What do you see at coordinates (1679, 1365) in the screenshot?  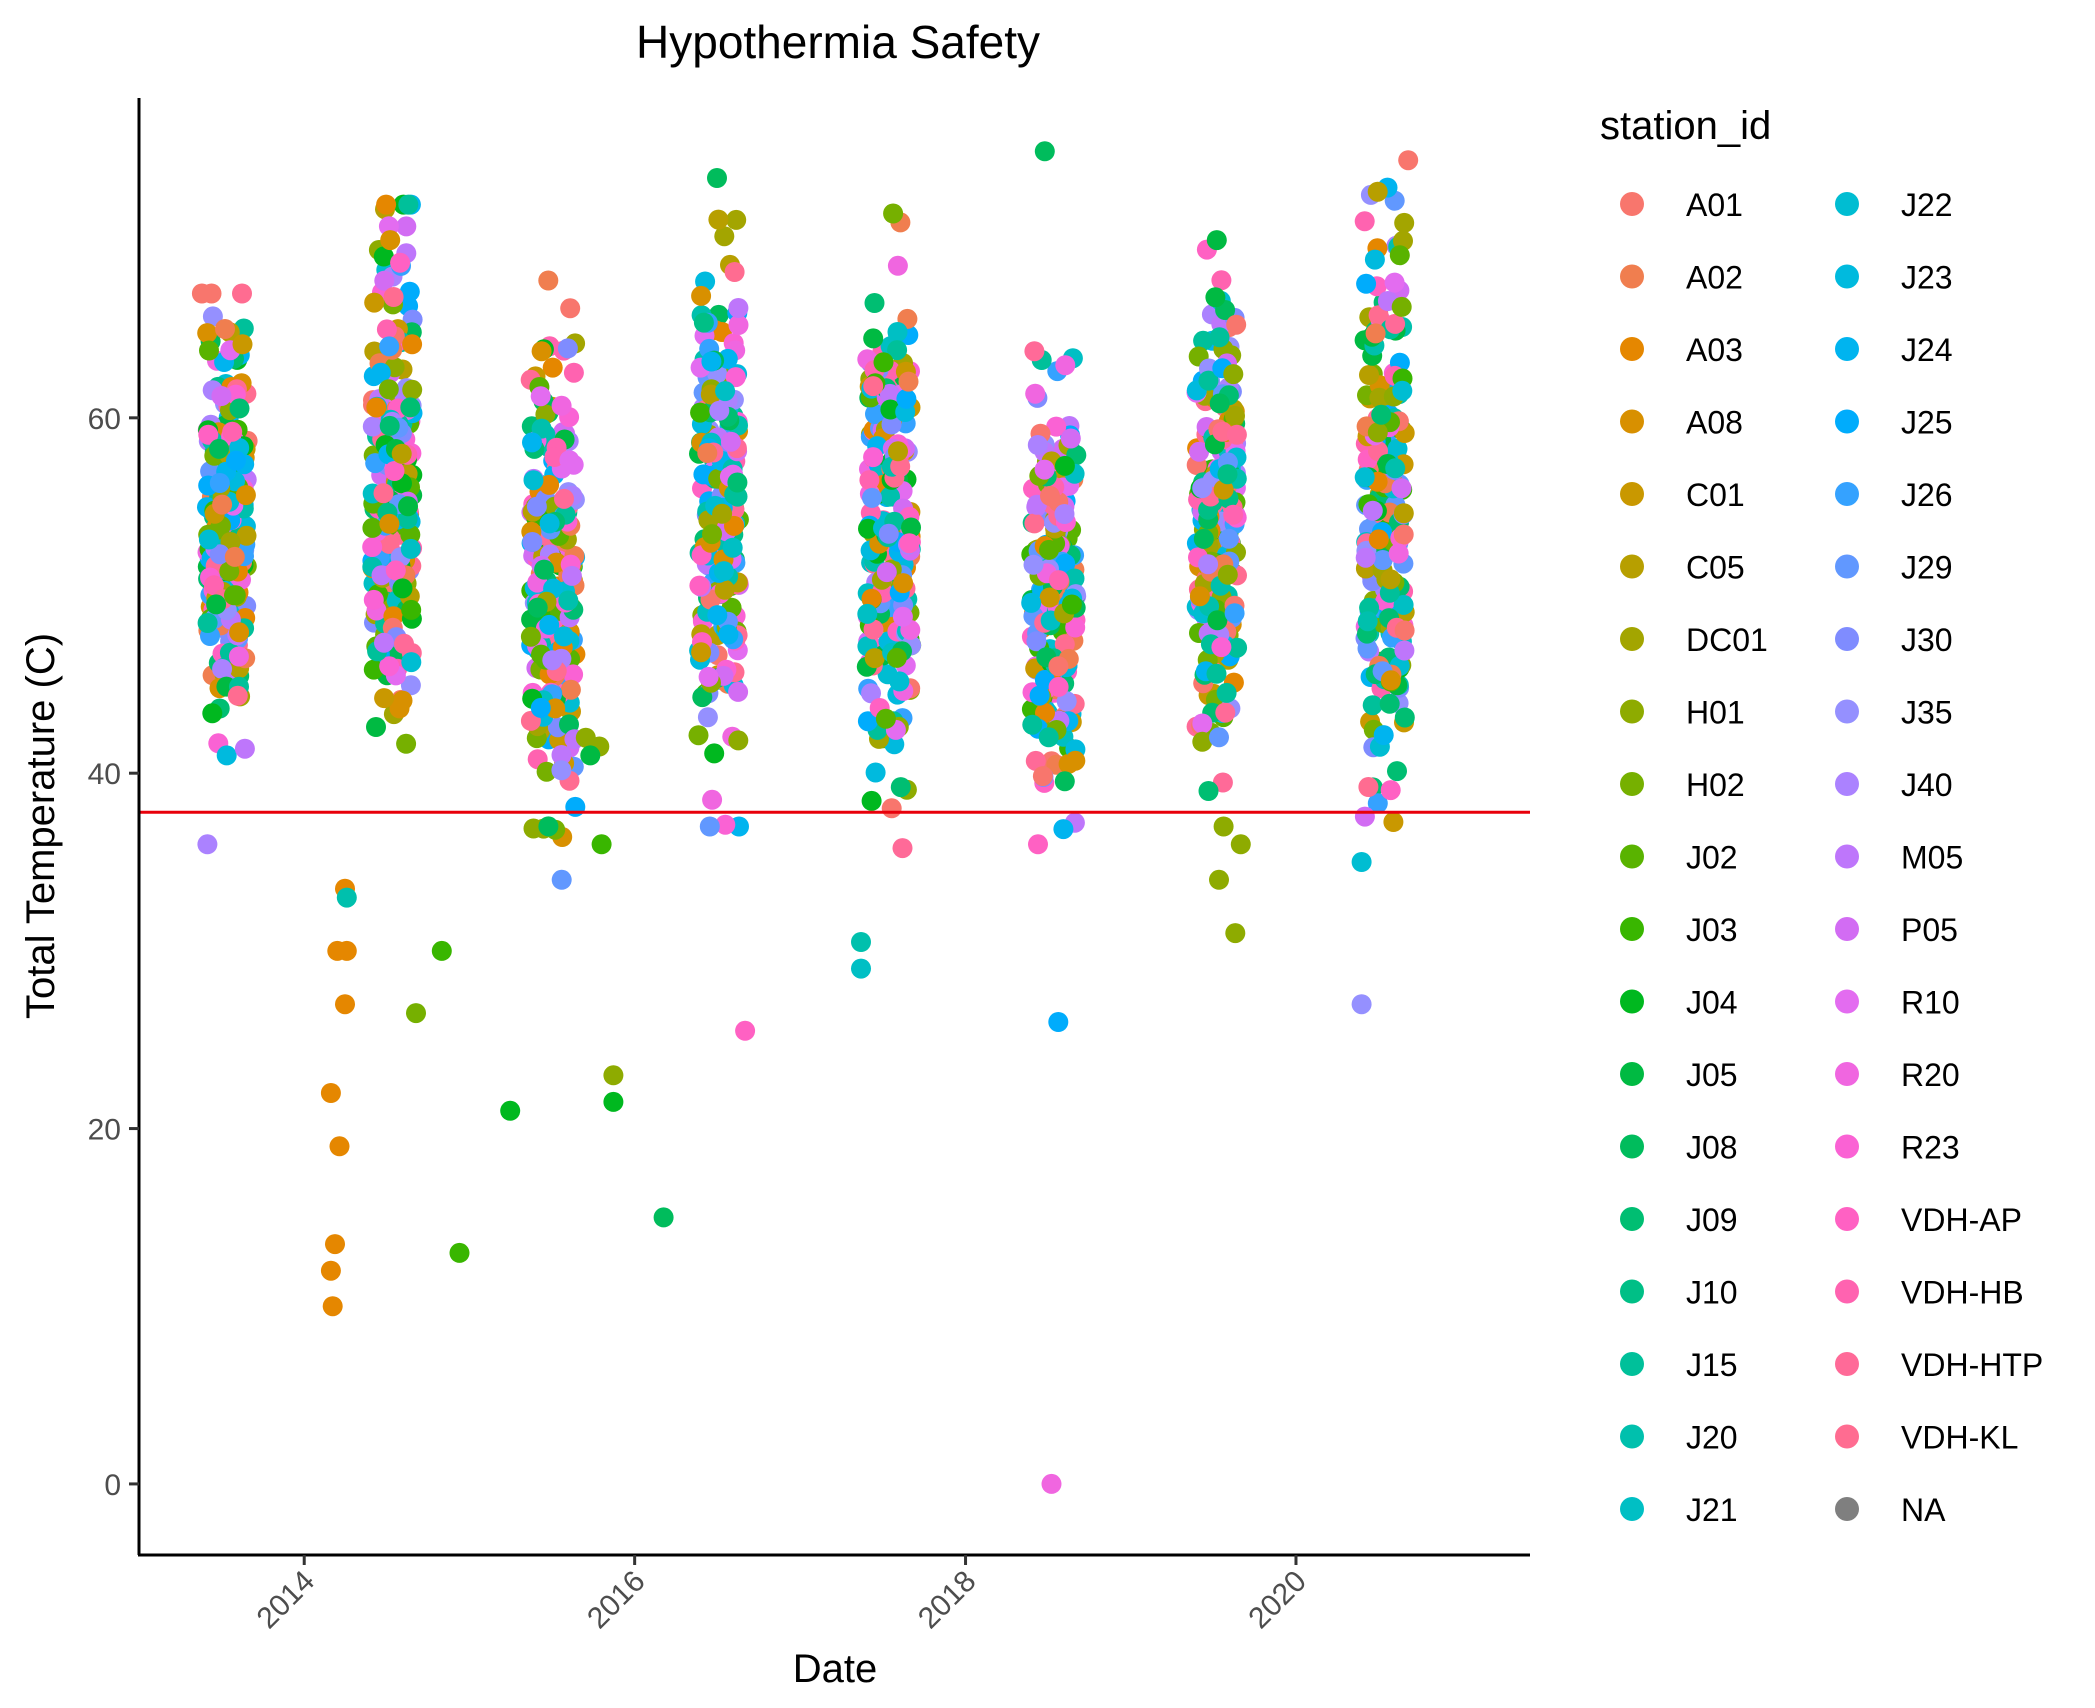 I see `legend-item: J15` at bounding box center [1679, 1365].